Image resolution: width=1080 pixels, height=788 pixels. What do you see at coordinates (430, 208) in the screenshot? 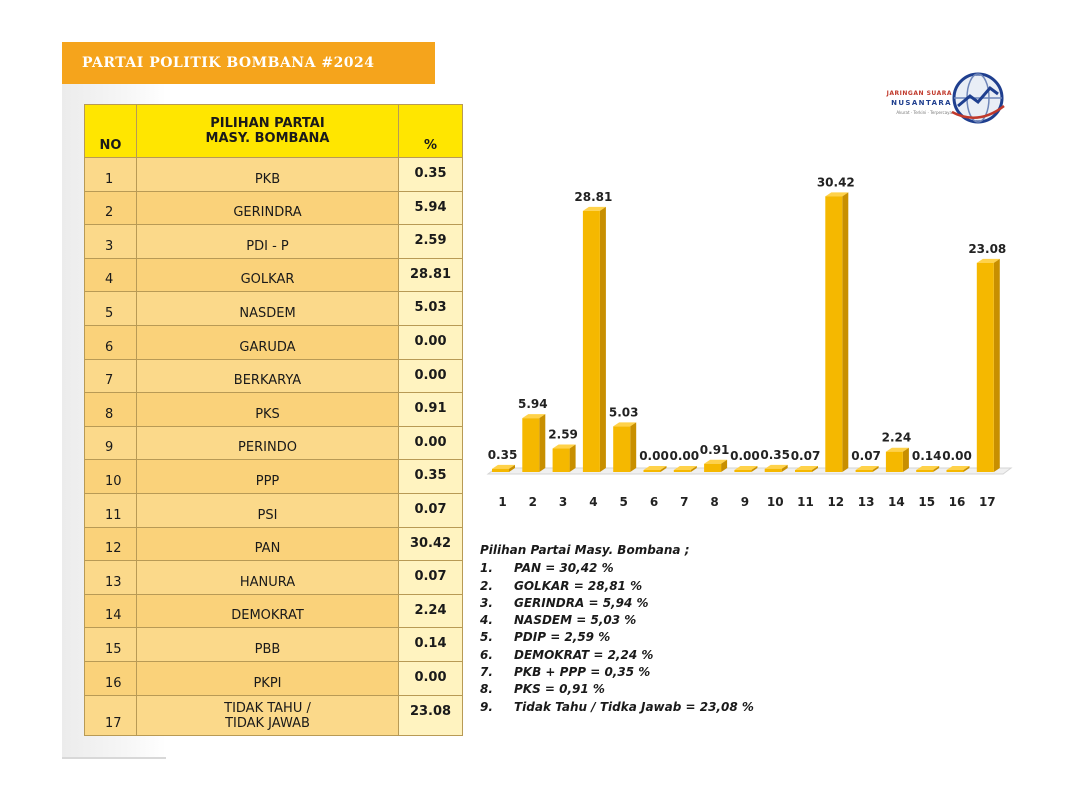
I see `row-pct: 5.94` at bounding box center [430, 208].